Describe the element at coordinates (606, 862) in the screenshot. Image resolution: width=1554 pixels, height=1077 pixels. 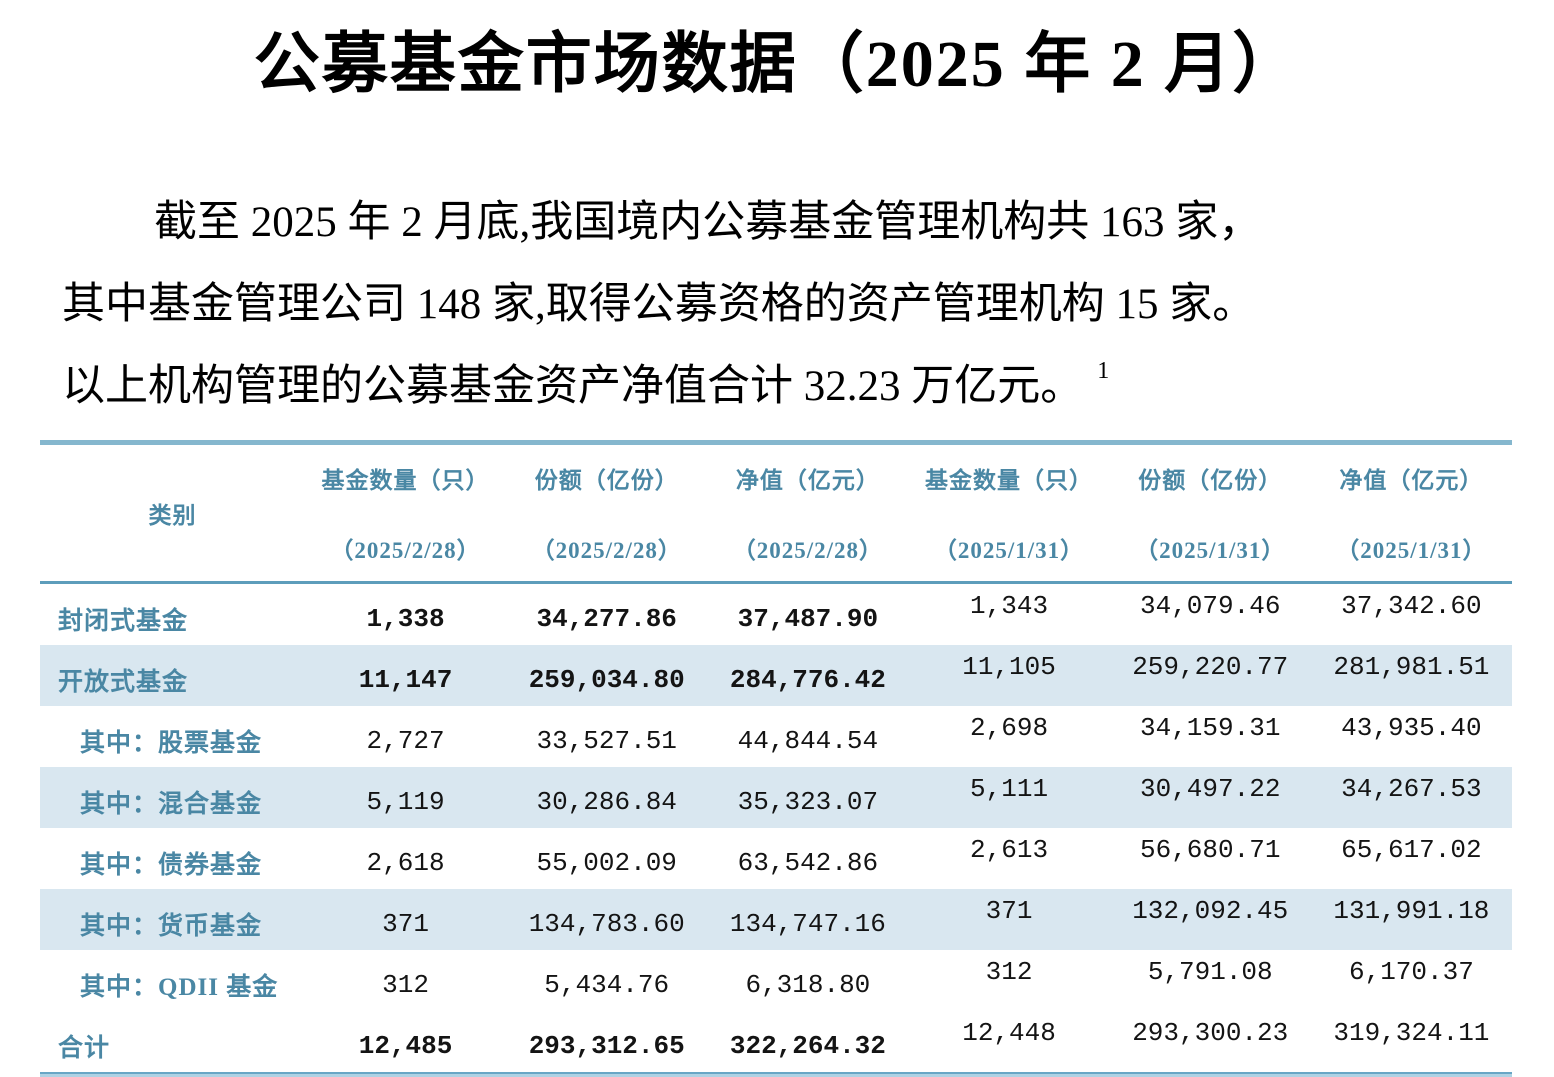
I see `cell-value: 55,002.09` at that location.